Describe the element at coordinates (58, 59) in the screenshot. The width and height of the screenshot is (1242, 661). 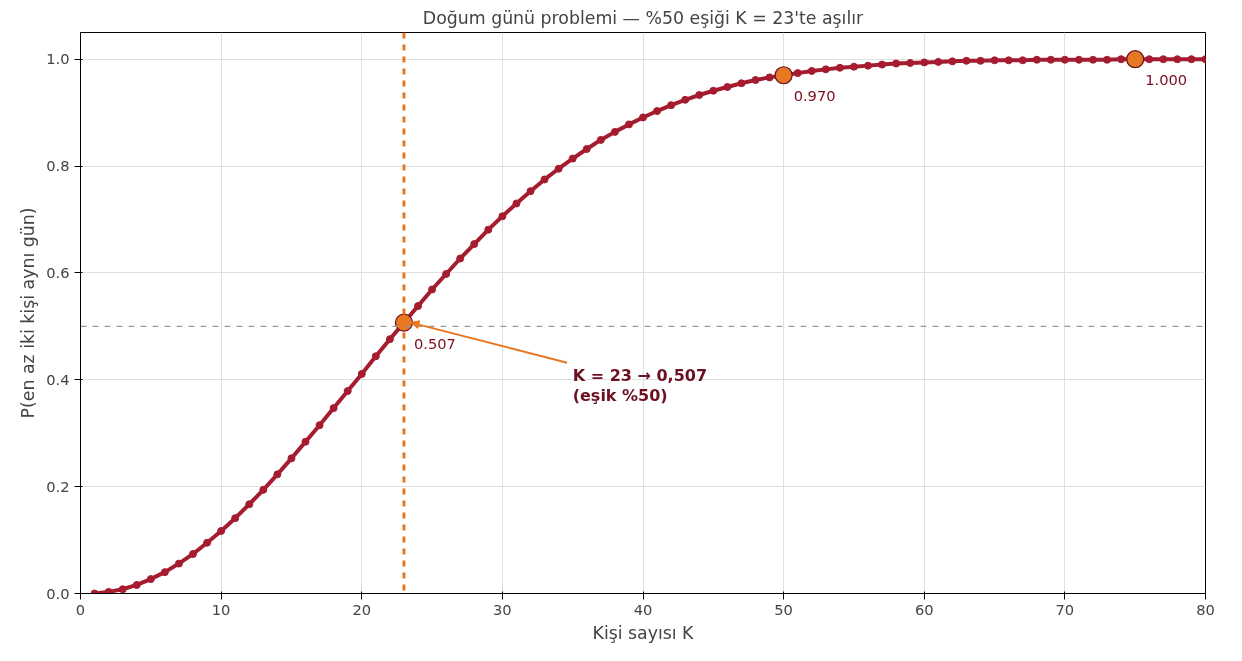
I see `y-tick-label: 1.0` at that location.